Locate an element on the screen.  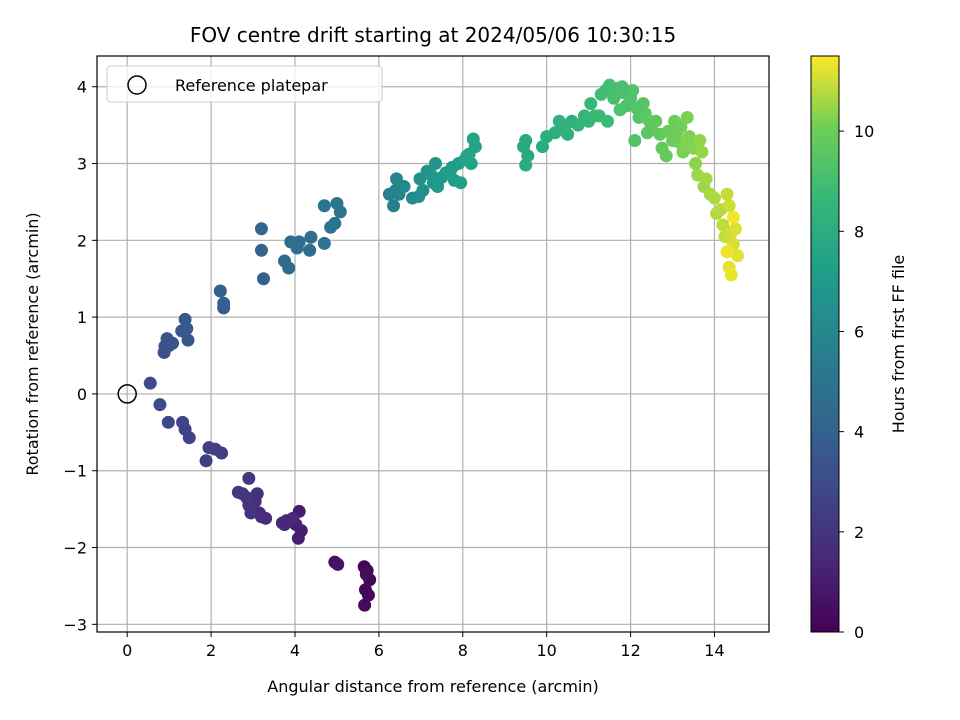
colorbar-tick-label: 6 is located at coordinates (859, 331).